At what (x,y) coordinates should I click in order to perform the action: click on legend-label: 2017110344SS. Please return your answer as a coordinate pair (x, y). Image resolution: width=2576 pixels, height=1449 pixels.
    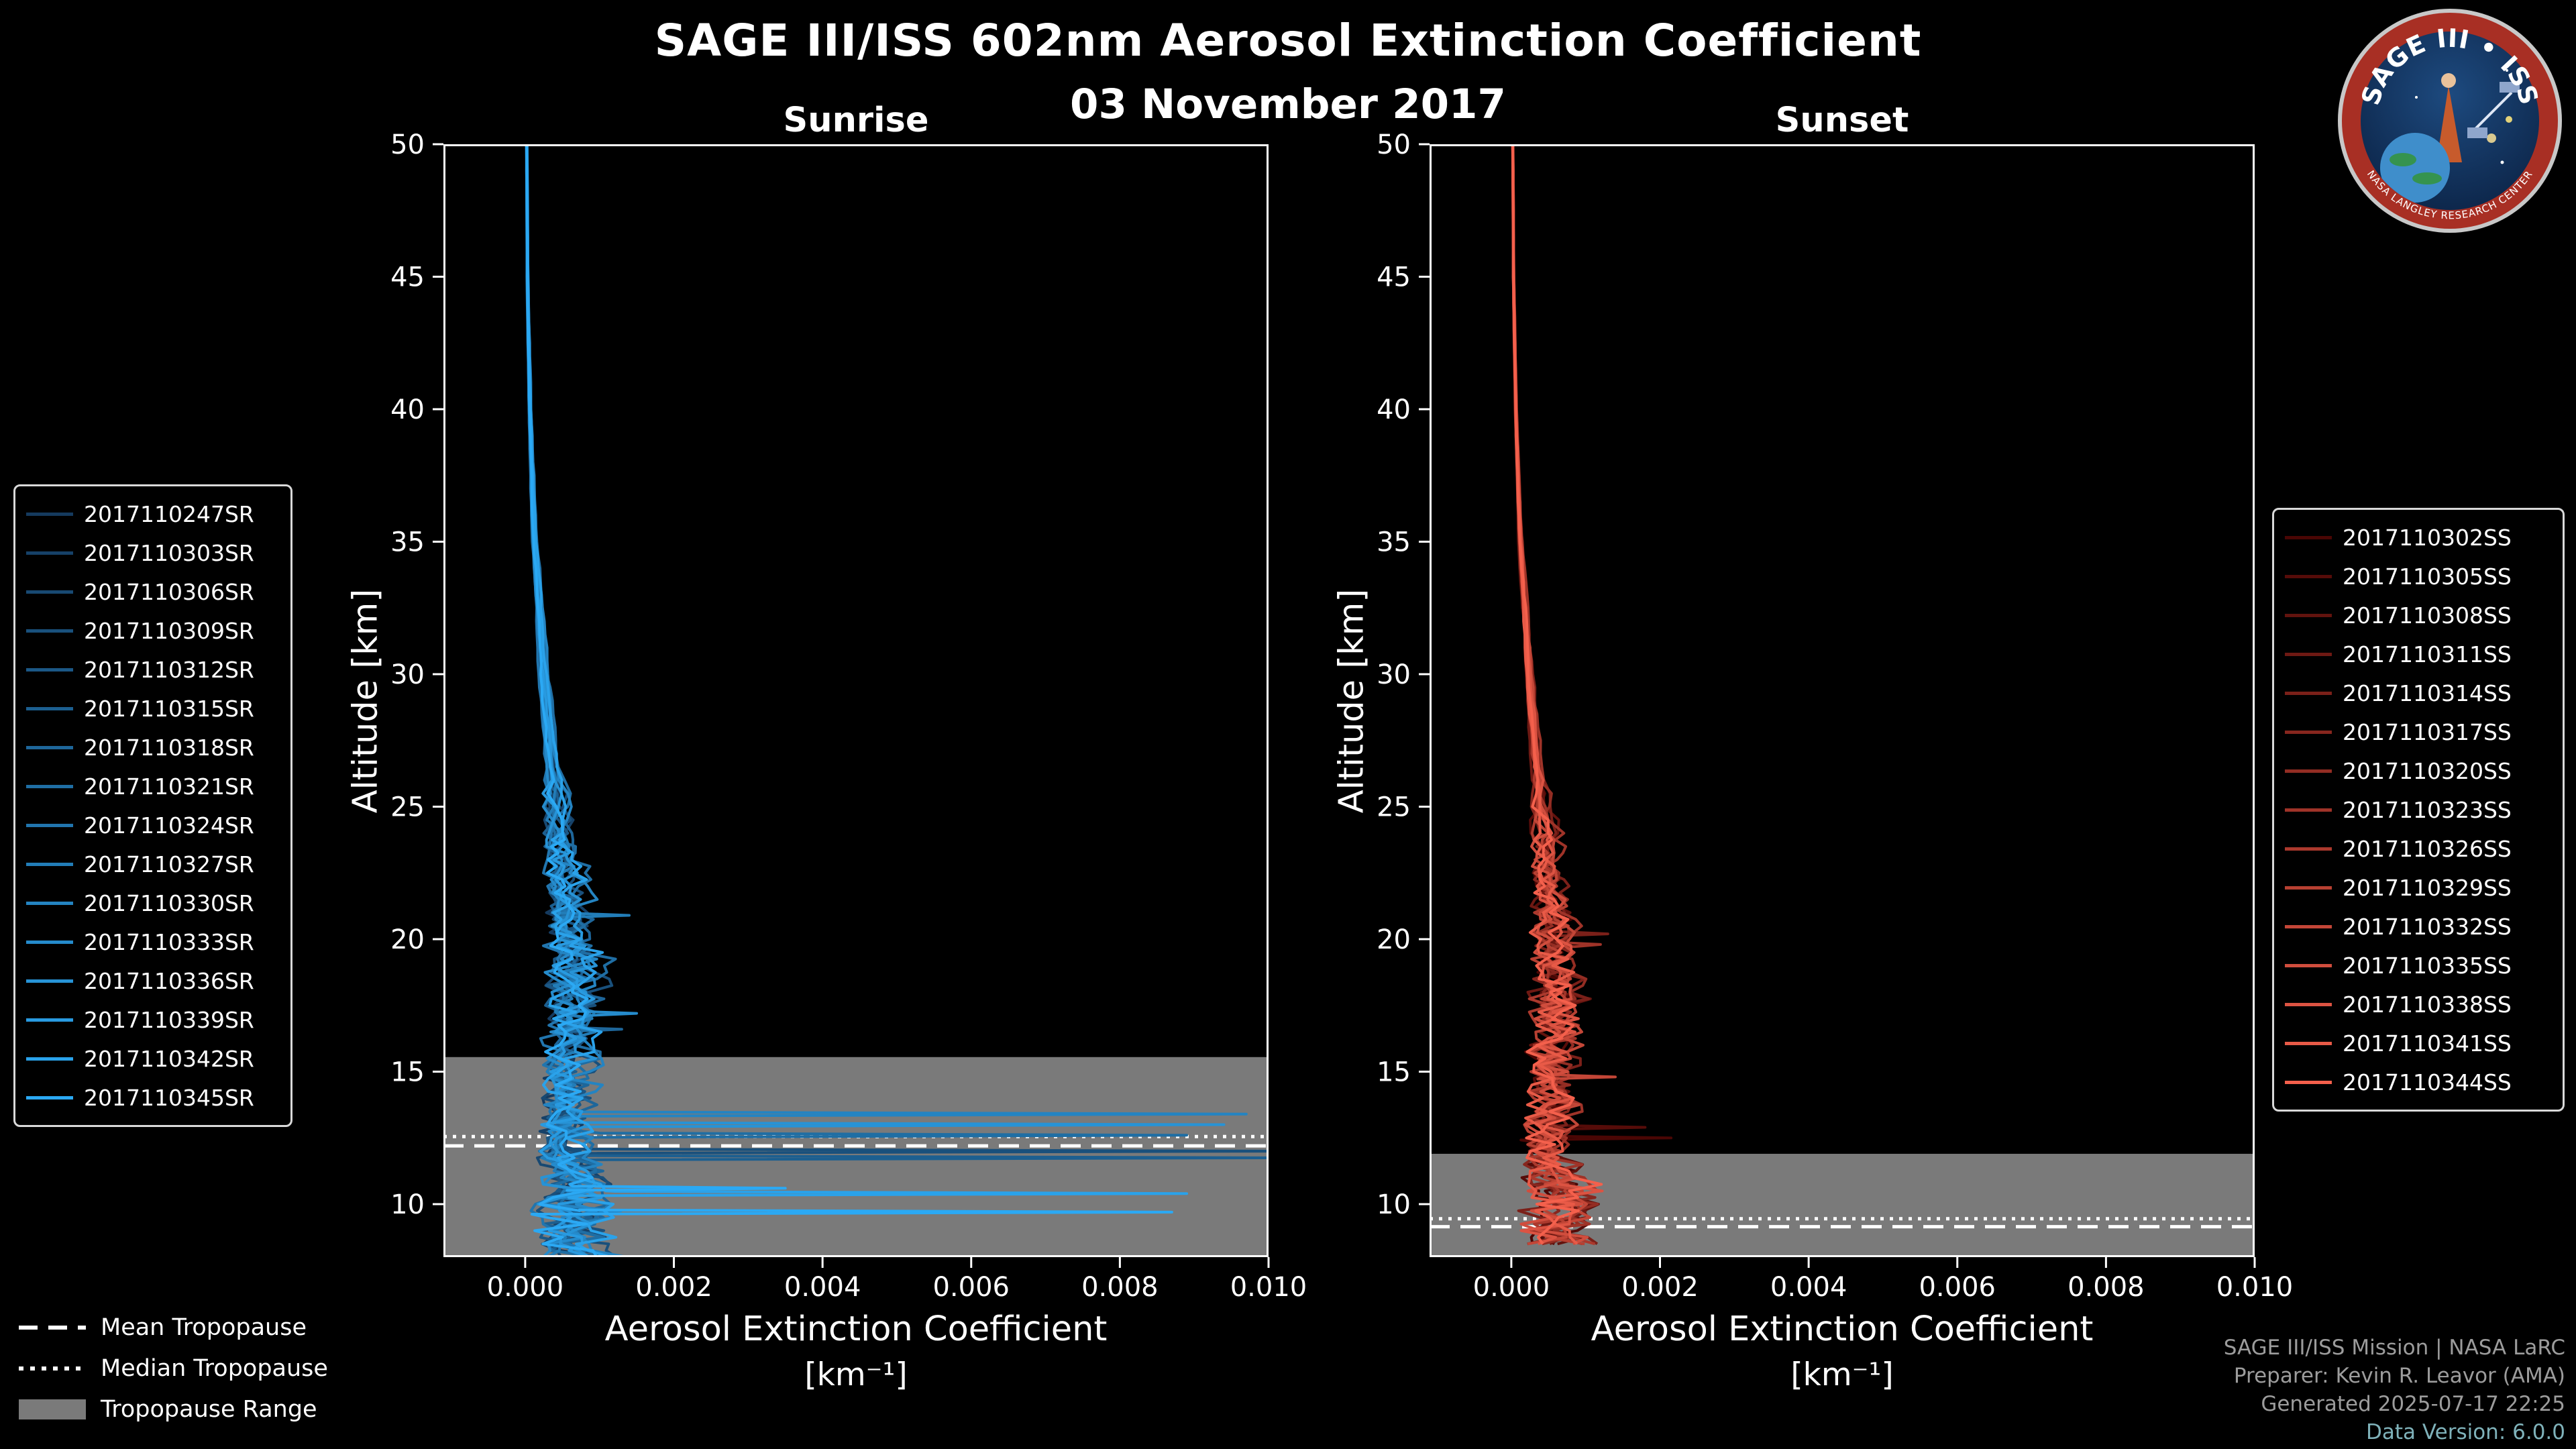
    Looking at the image, I should click on (2427, 1082).